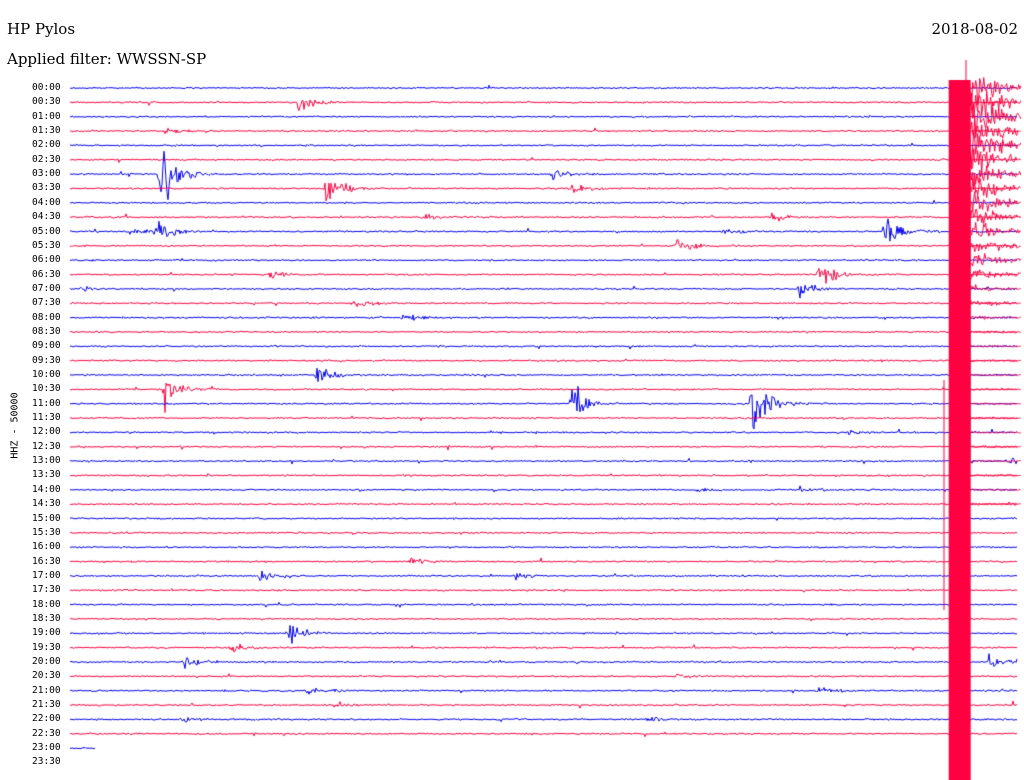 This screenshot has width=1024, height=780. What do you see at coordinates (46, 633) in the screenshot?
I see `row-label: 19:00` at bounding box center [46, 633].